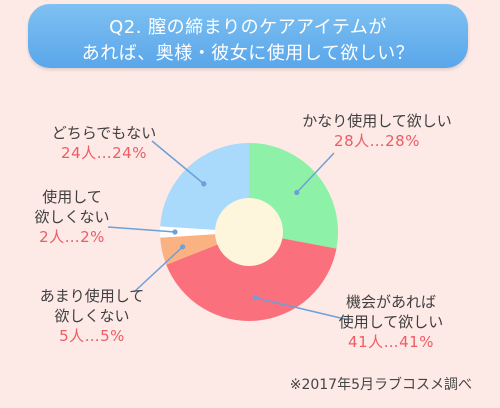 This screenshot has width=500, height=408. Describe the element at coordinates (255, 298) in the screenshot. I see `leader-if-chance-dot` at that location.